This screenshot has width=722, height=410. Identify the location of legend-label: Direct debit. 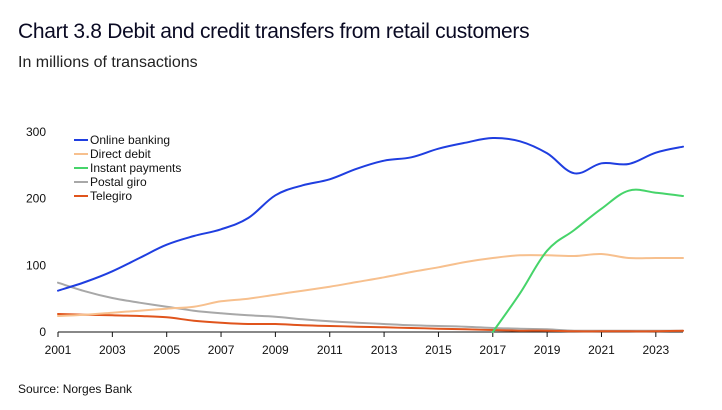
(120, 154).